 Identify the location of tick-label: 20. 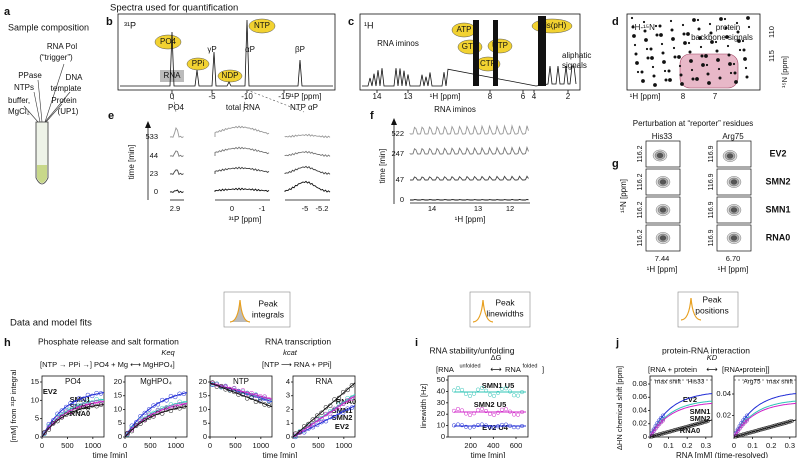
(118, 381).